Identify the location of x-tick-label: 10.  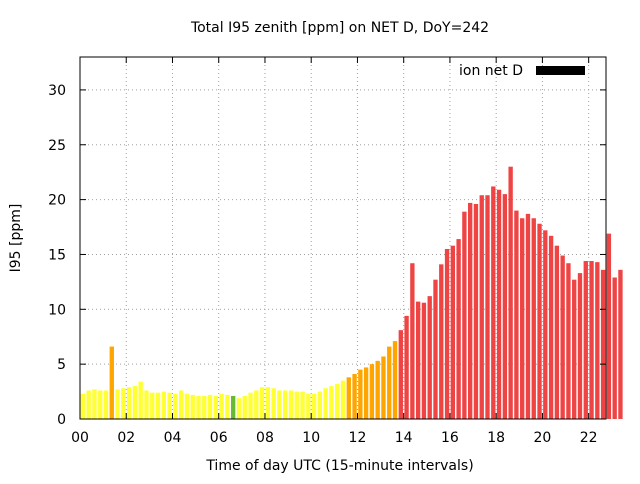
(311, 438).